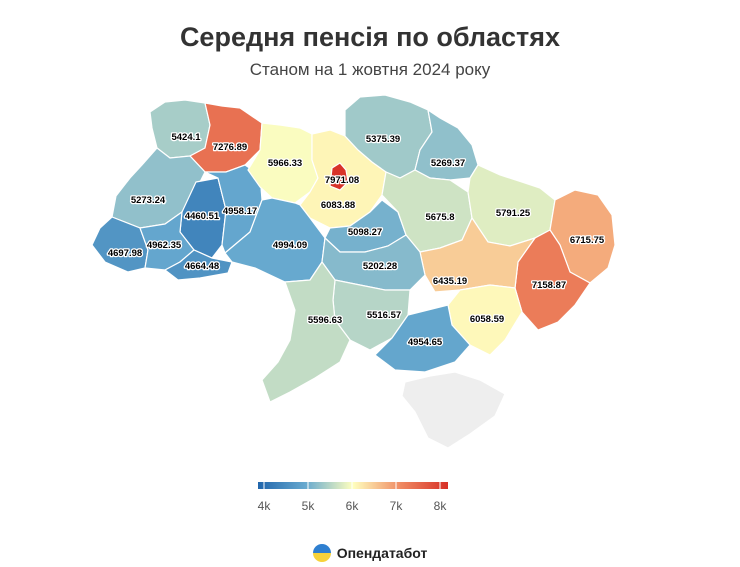 Image resolution: width=740 pixels, height=567 pixels. What do you see at coordinates (448, 163) in the screenshot?
I see `label-sumy: 5269.37` at bounding box center [448, 163].